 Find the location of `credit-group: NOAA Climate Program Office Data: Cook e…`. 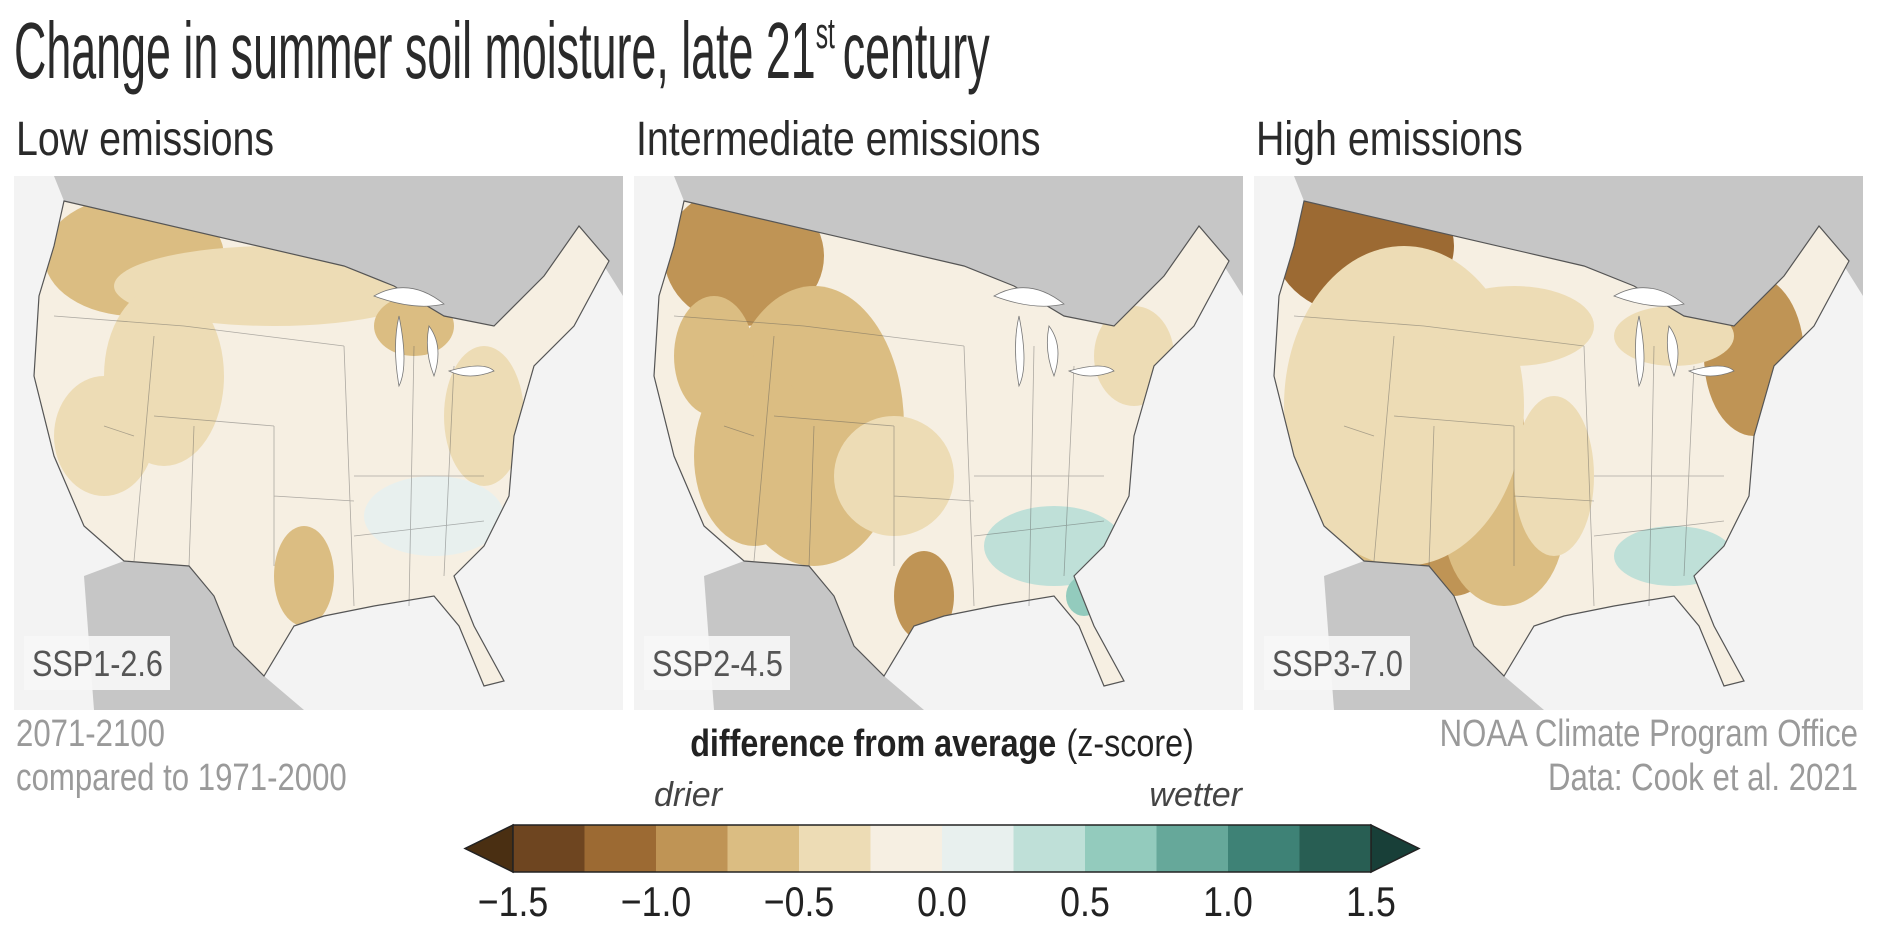

credit-group: NOAA Climate Program Office Data: Cook e… is located at coordinates (1649, 756).